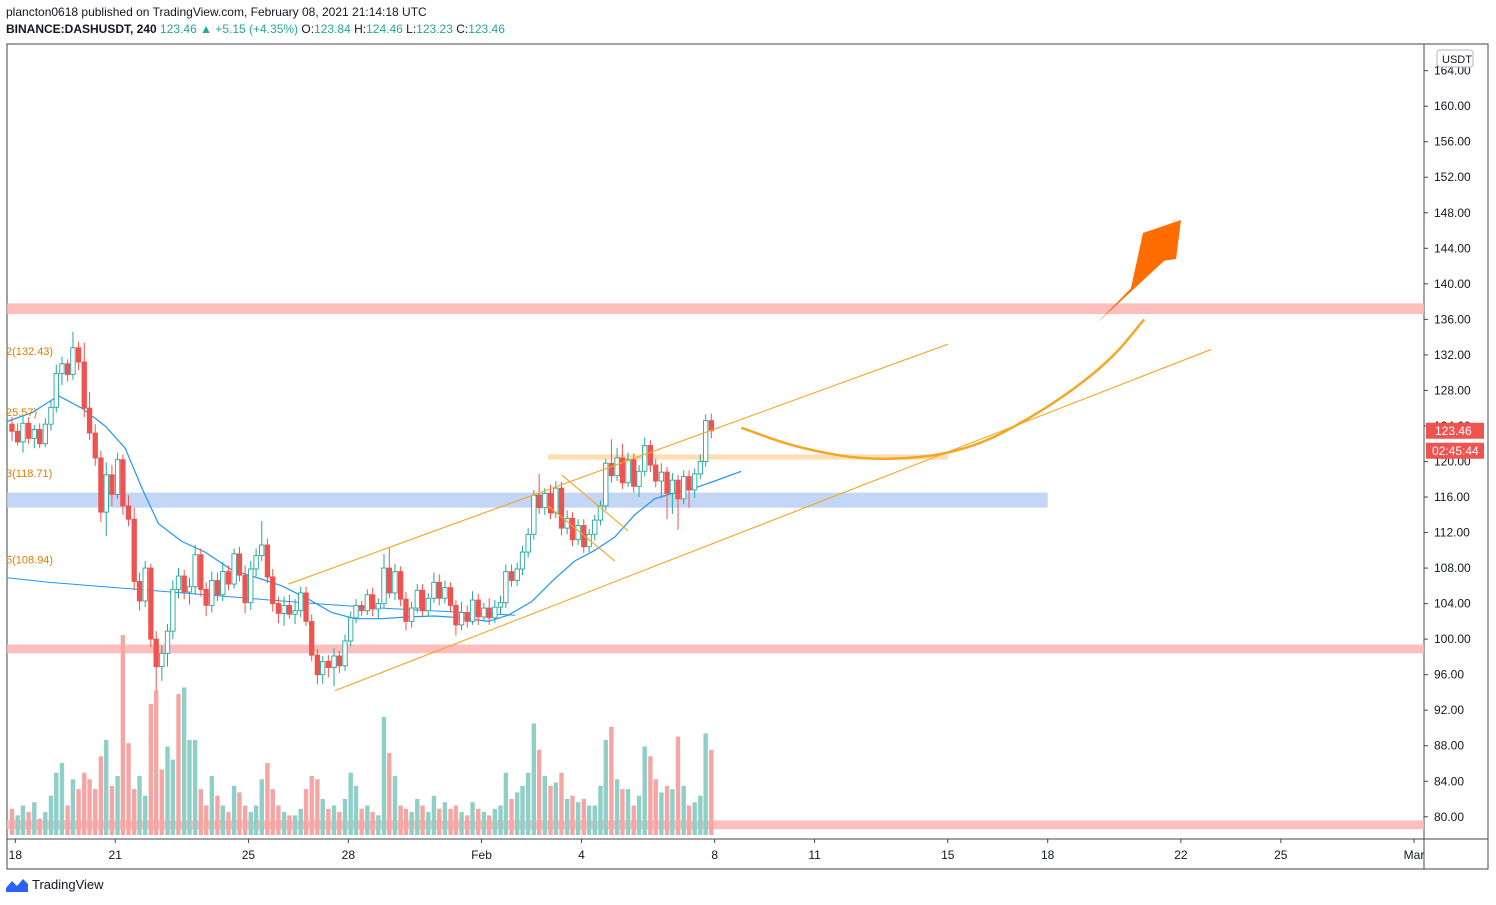 This screenshot has width=1496, height=905. I want to click on y-tick-label: 136.00, so click(1452, 319).